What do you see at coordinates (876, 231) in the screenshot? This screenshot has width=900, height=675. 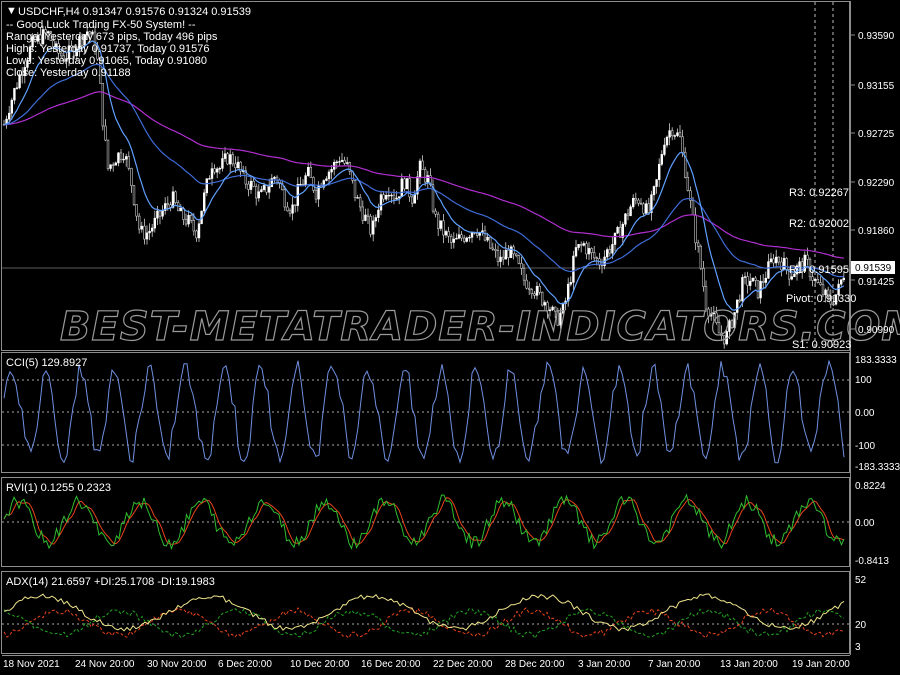 I see `price-tick: 0.91860` at bounding box center [876, 231].